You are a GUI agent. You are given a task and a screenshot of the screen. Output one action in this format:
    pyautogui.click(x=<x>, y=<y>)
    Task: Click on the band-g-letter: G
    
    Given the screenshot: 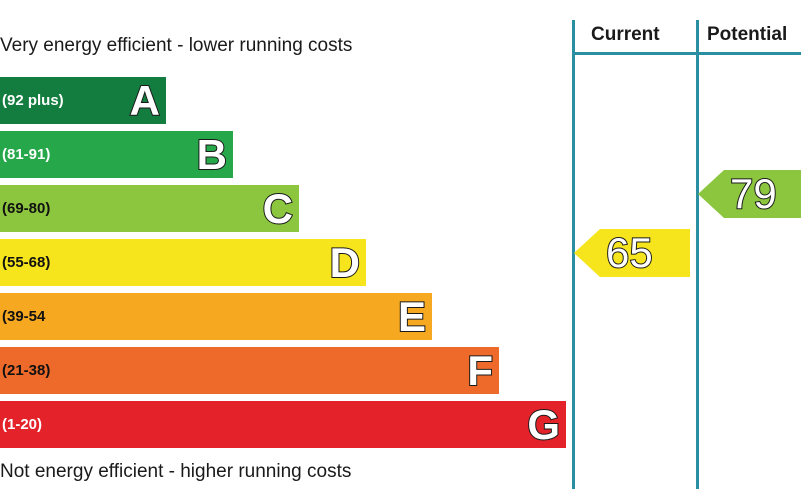 What is the action you would take?
    pyautogui.click(x=543, y=424)
    